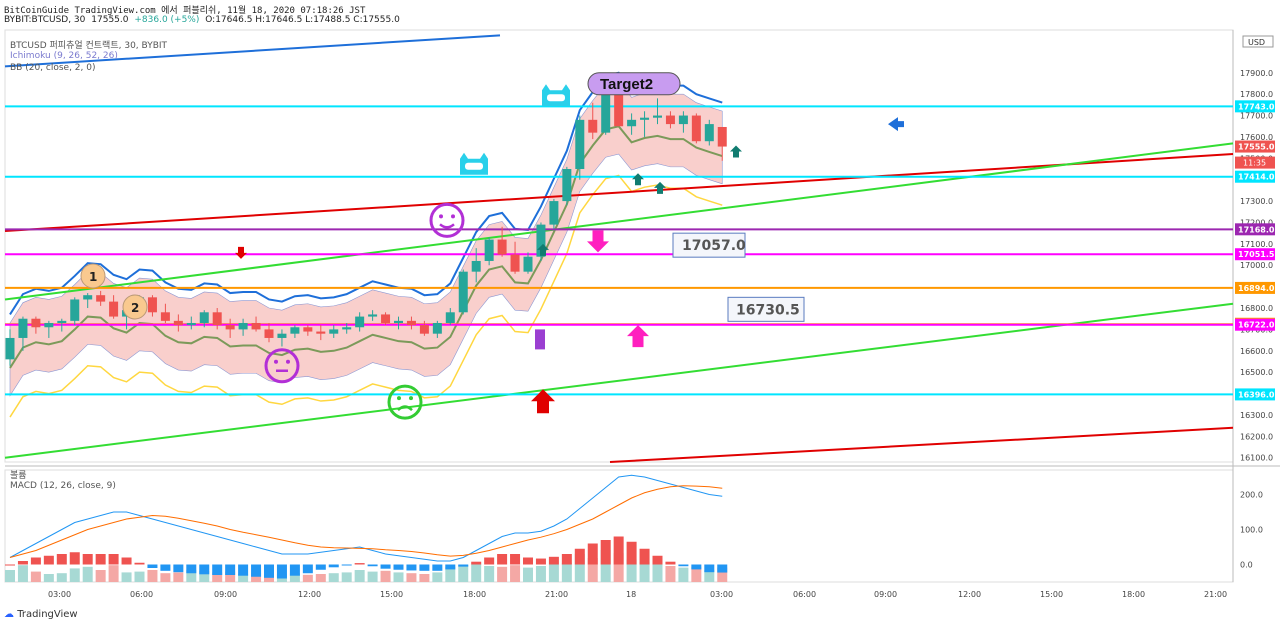 This screenshot has width=1280, height=628. Describe the element at coordinates (1256, 325) in the screenshot. I see `price-label-text: 16722.0` at that location.